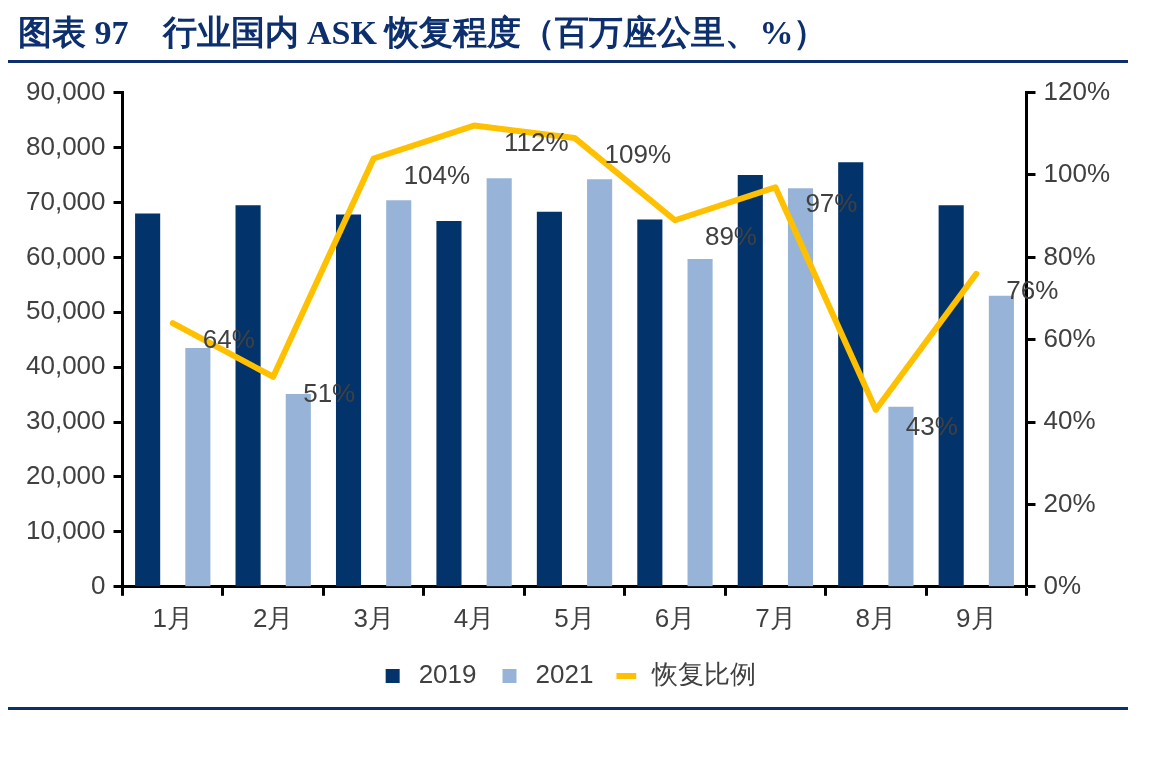  Describe the element at coordinates (1069, 420) in the screenshot. I see `y2-tick-label: 40%` at that location.